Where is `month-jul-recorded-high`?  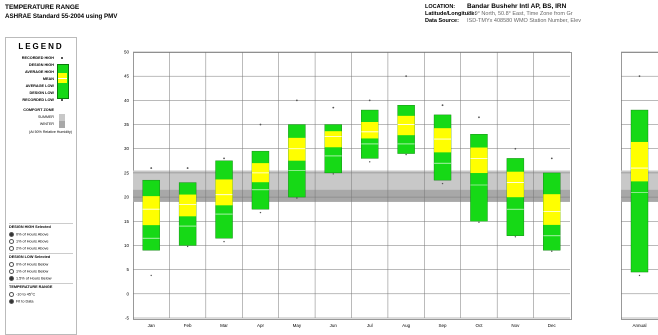
month-jul-recorded-high is located at coordinates (369, 100).